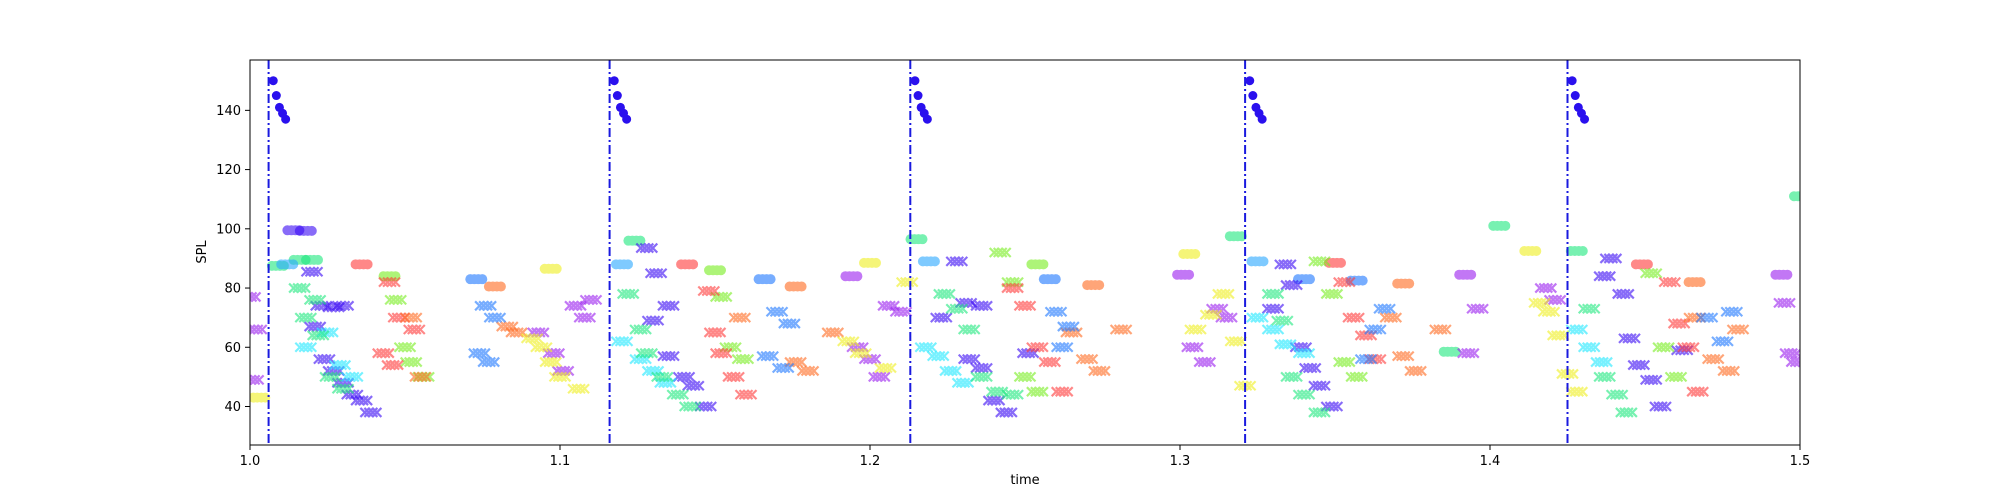 This screenshot has height=500, width=2000. Describe the element at coordinates (228, 111) in the screenshot. I see `y-tick-label: 140` at that location.